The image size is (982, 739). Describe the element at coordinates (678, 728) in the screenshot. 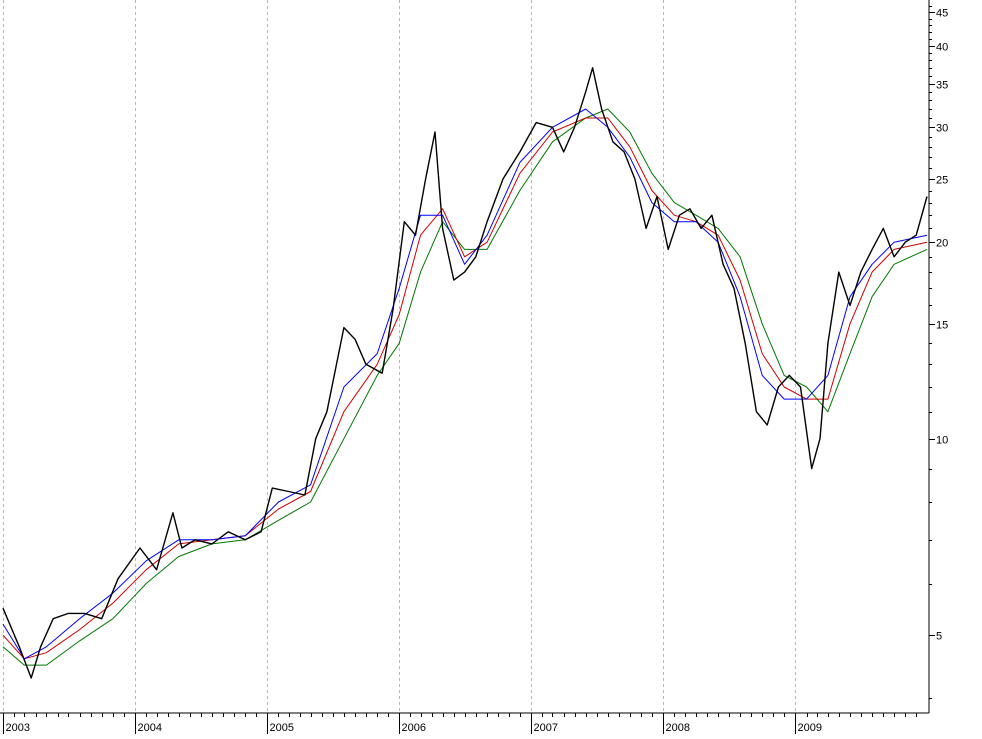

I see `x-tick-label-2008: 2008` at that location.